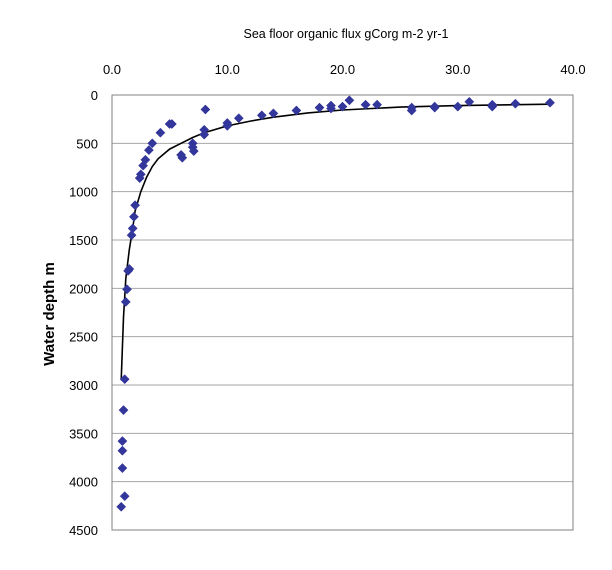  What do you see at coordinates (572, 69) in the screenshot?
I see `x-tick-label: 40.0` at bounding box center [572, 69].